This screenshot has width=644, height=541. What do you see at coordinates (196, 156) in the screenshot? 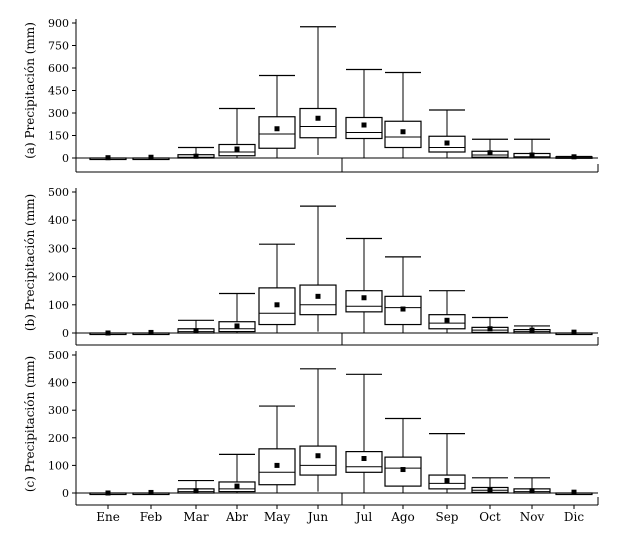
I see `panel-a-box-mar-mean-marker` at bounding box center [196, 156].